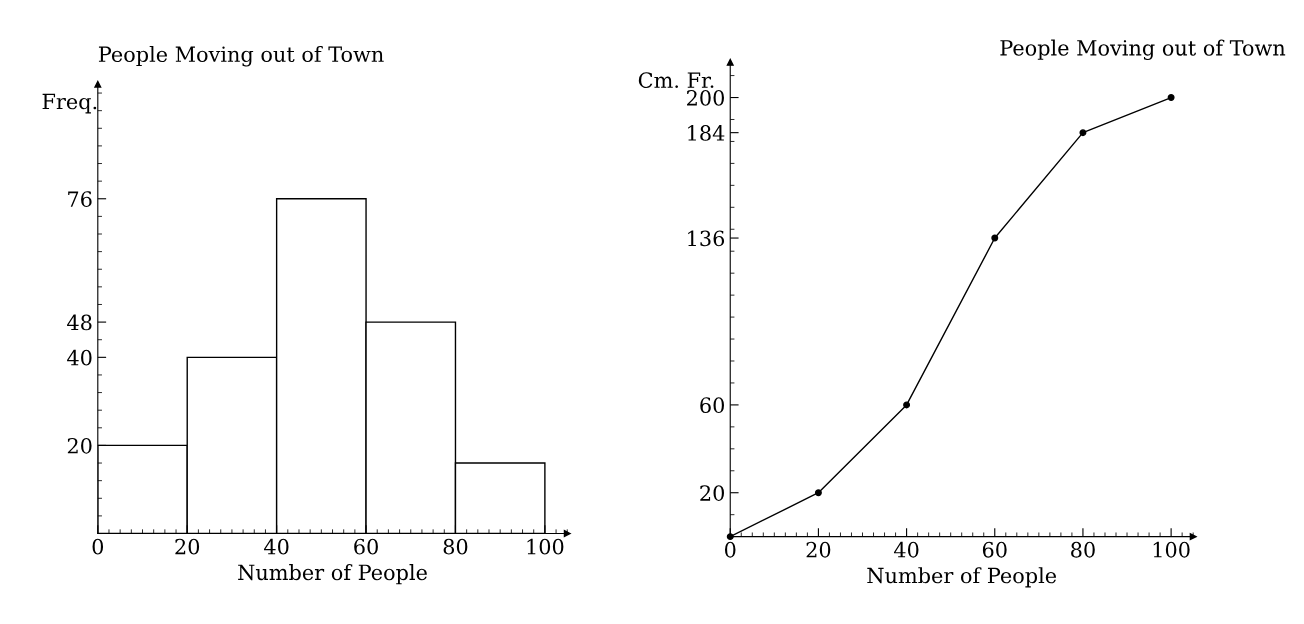 The image size is (1304, 624). Describe the element at coordinates (706, 238) in the screenshot. I see `y-tick-label: 136` at that location.